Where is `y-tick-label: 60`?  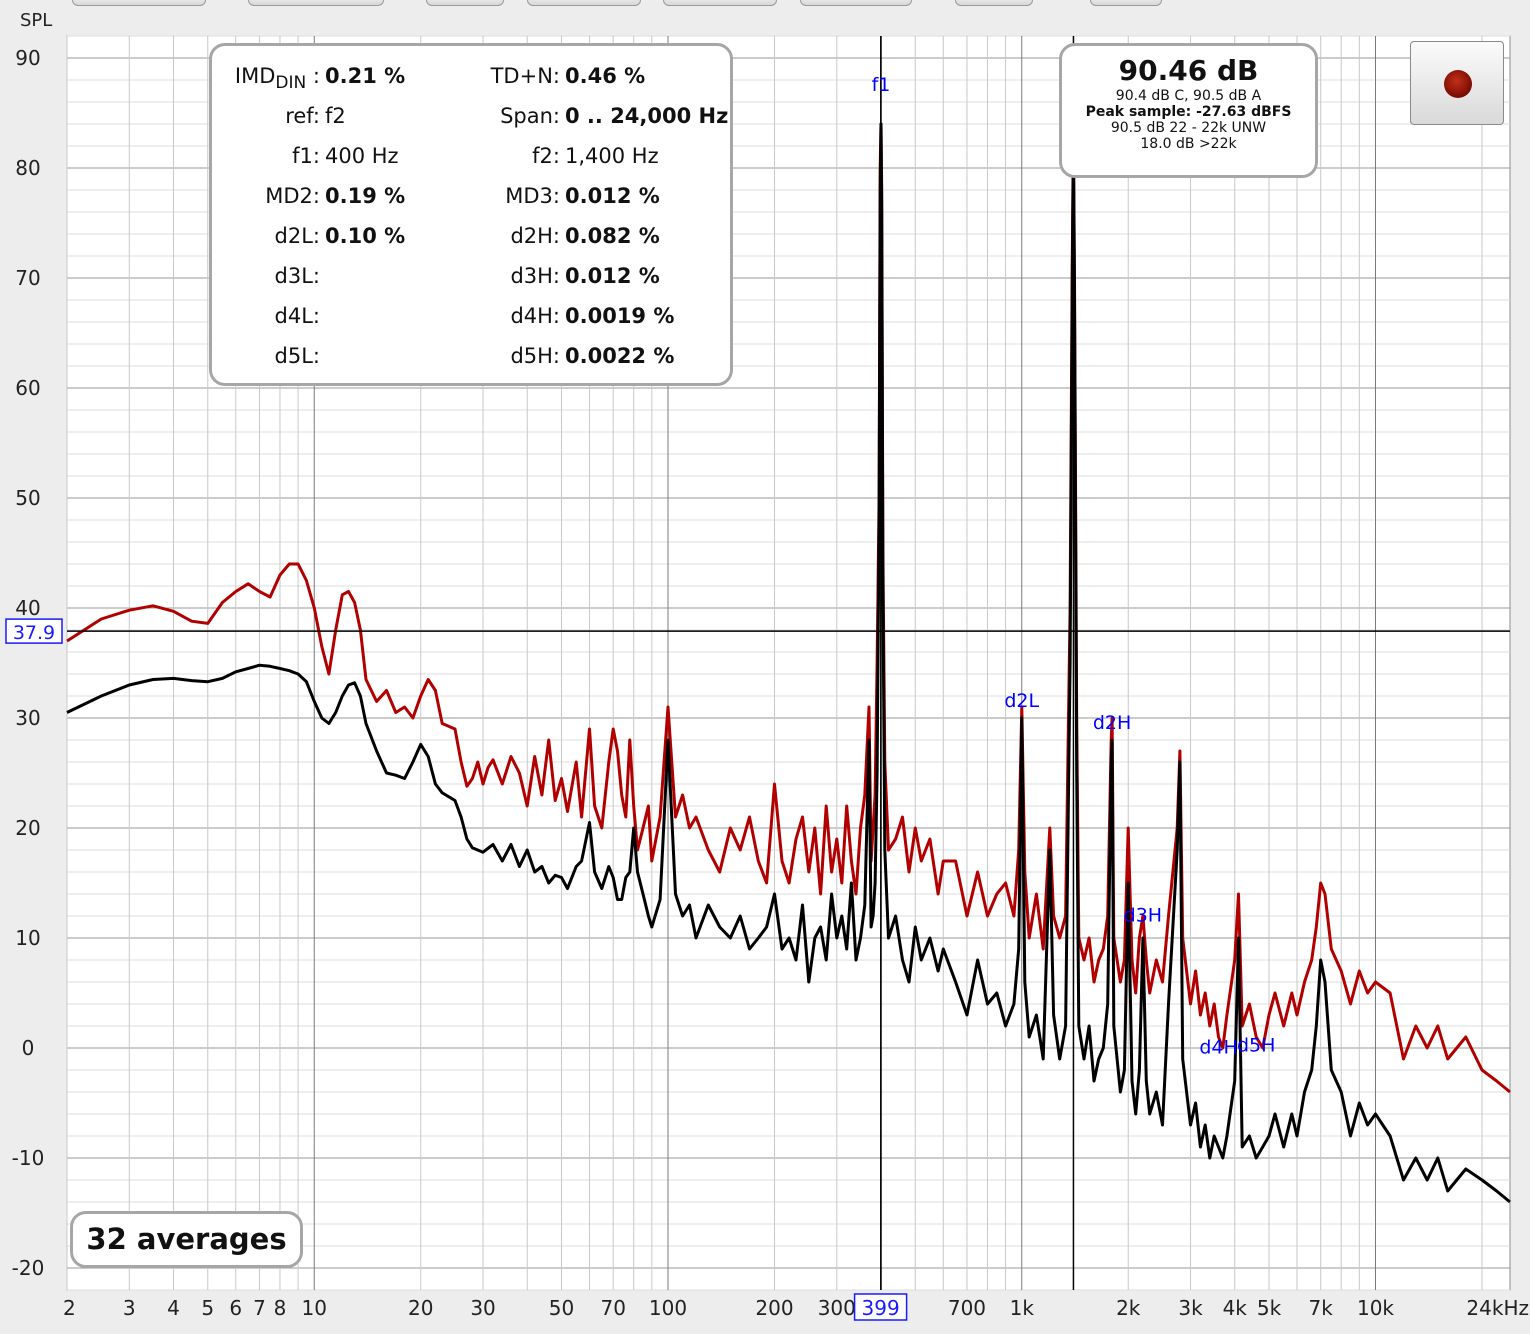
y-tick-label: 60 is located at coordinates (27, 388).